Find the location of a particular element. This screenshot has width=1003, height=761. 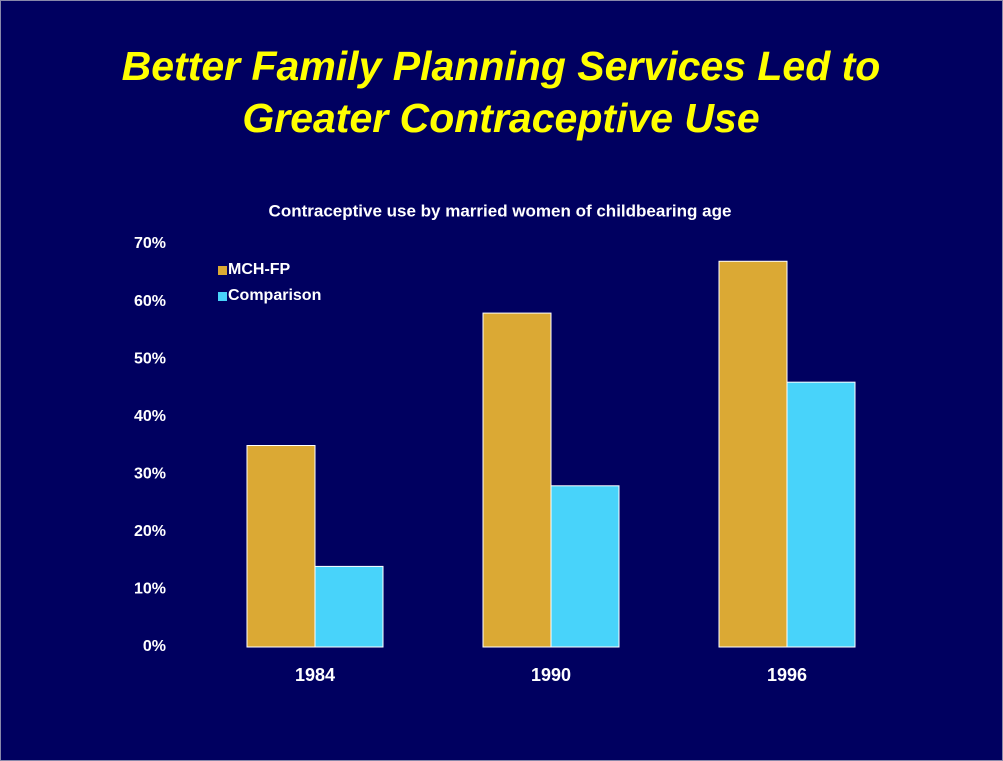

y-tick-label: 70% is located at coordinates (150, 243).